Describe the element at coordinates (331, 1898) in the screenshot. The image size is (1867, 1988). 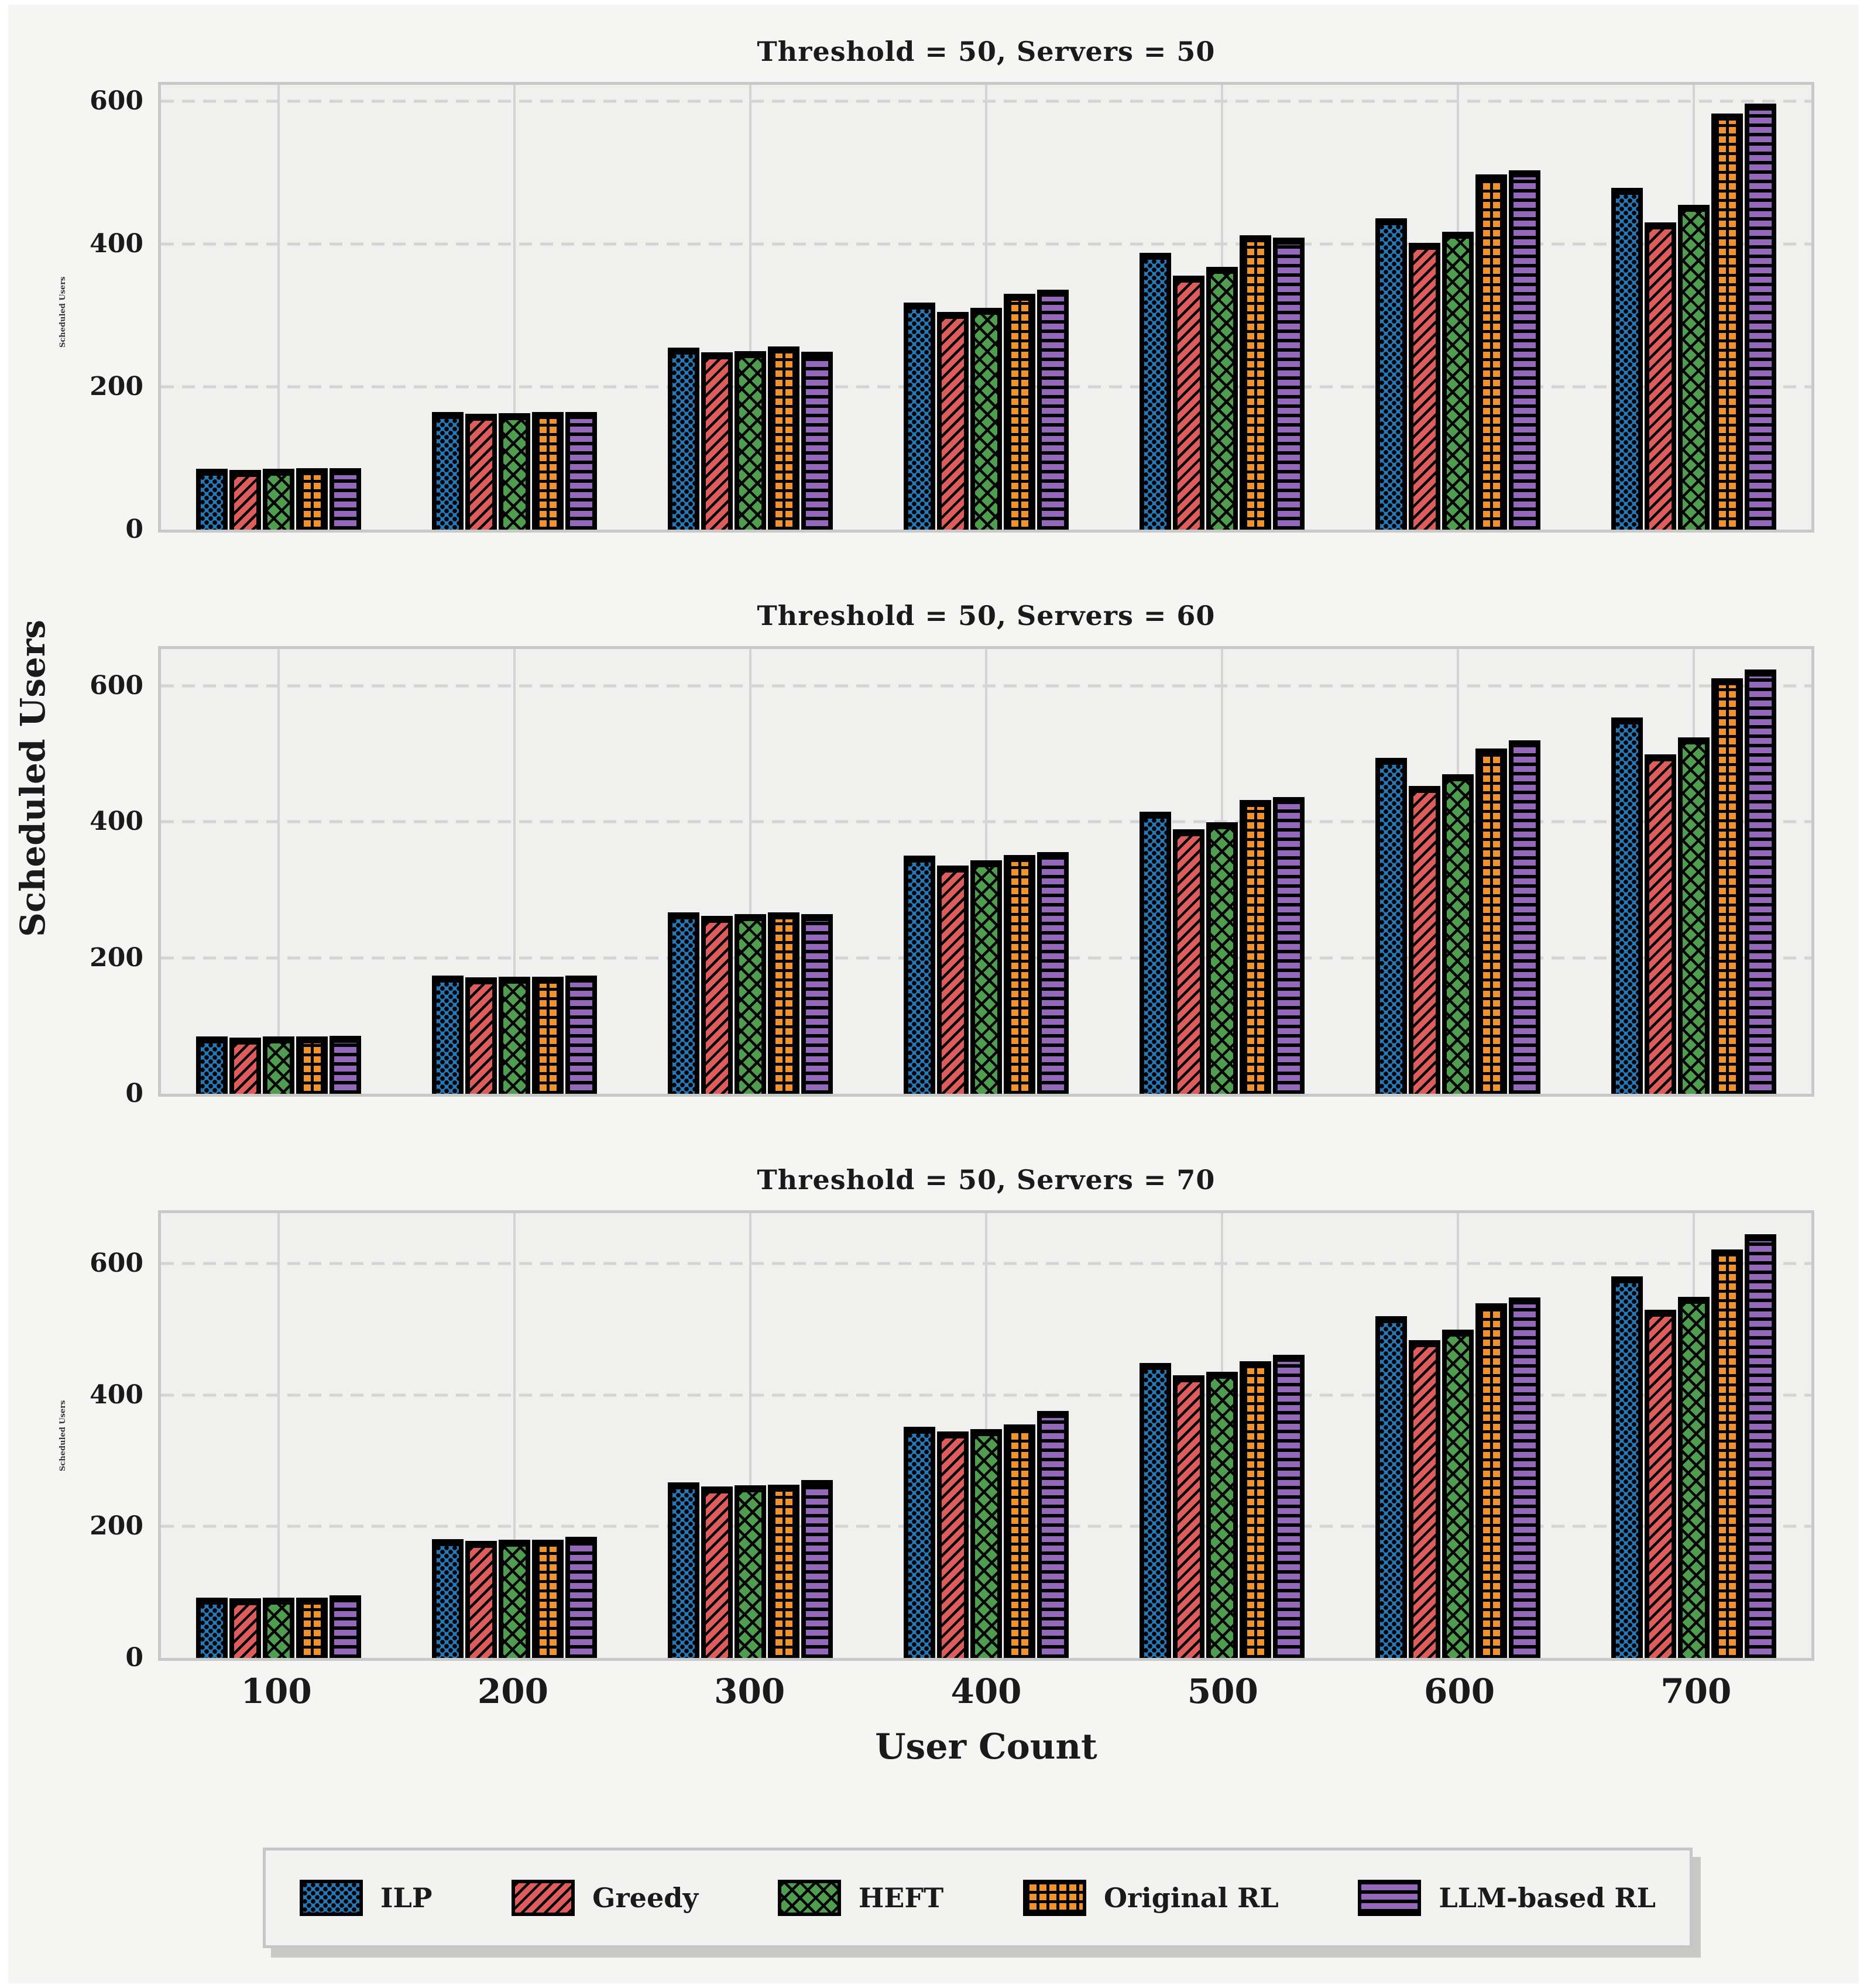
I see `ilp-swatch-icon` at that location.